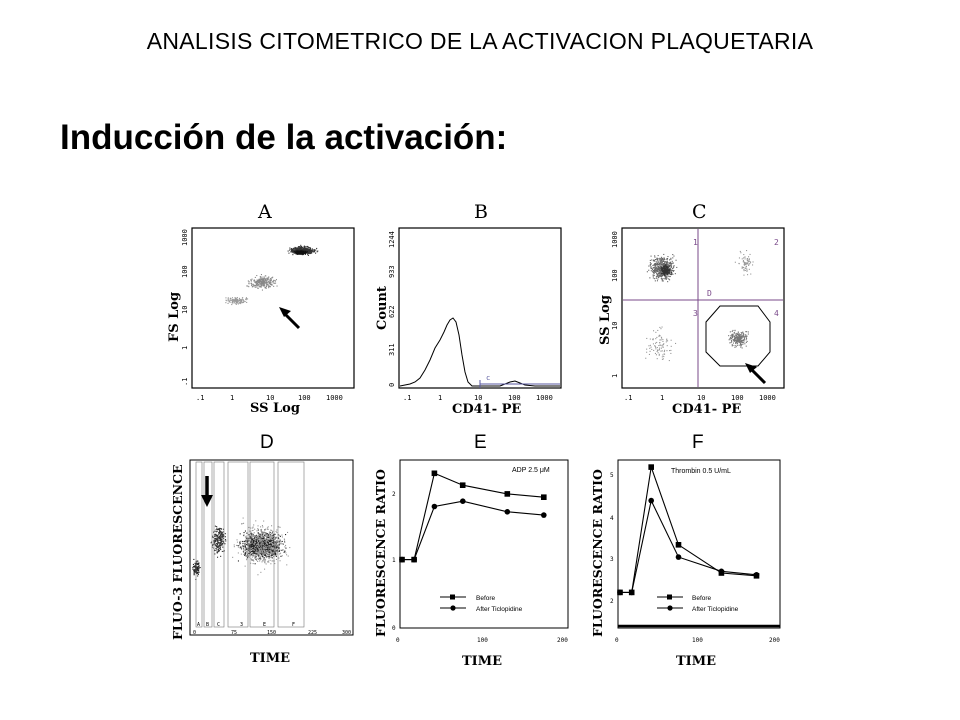 The width and height of the screenshot is (960, 720). What do you see at coordinates (695, 313) in the screenshot?
I see `panel-c-quadrant: 3` at bounding box center [695, 313].